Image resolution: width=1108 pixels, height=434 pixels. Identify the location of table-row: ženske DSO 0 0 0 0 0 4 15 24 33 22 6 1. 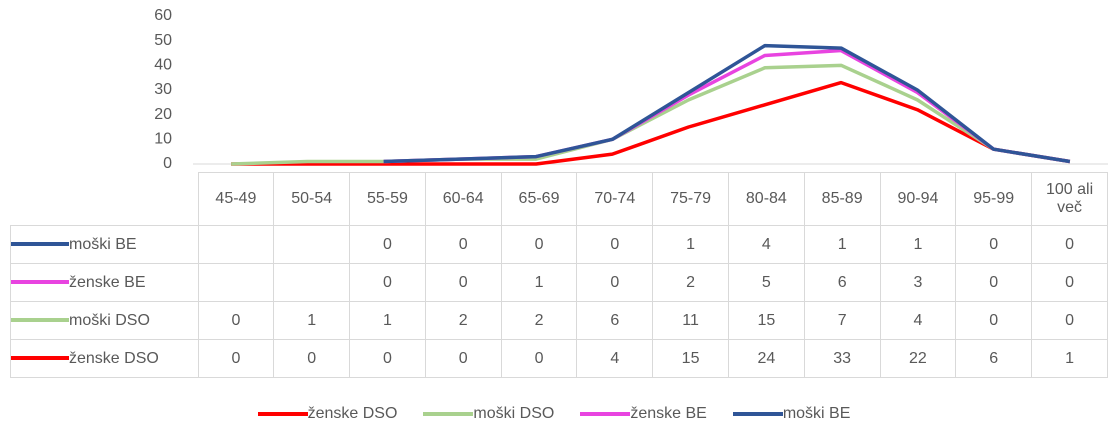
(559, 358).